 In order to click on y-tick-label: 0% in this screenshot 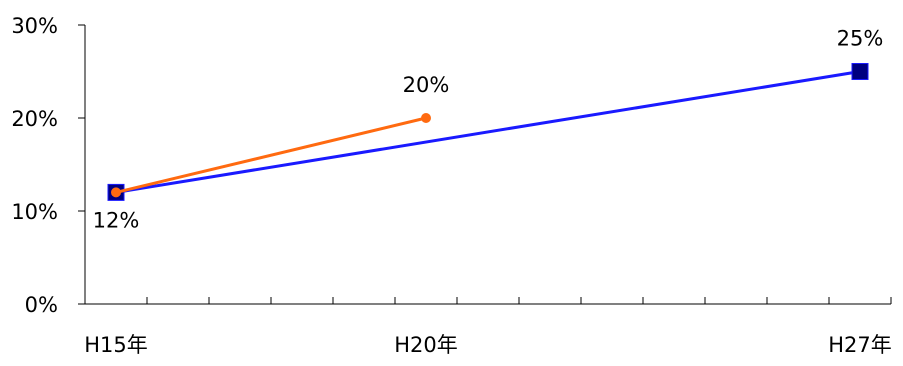, I will do `click(41, 305)`.